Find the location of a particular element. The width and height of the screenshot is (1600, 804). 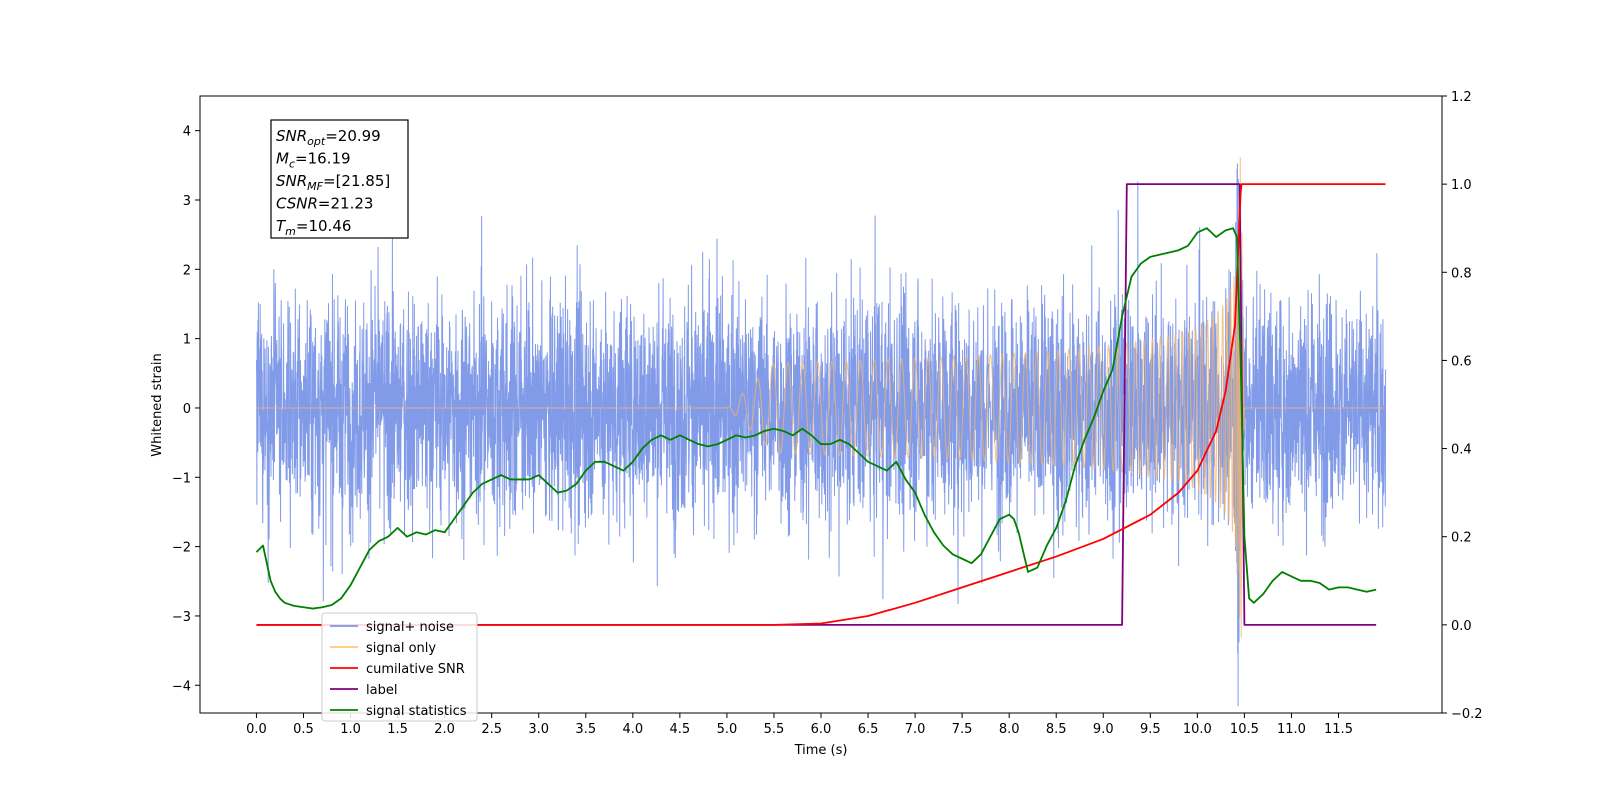

y-right-tick-label: −0.2 is located at coordinates (1467, 714).